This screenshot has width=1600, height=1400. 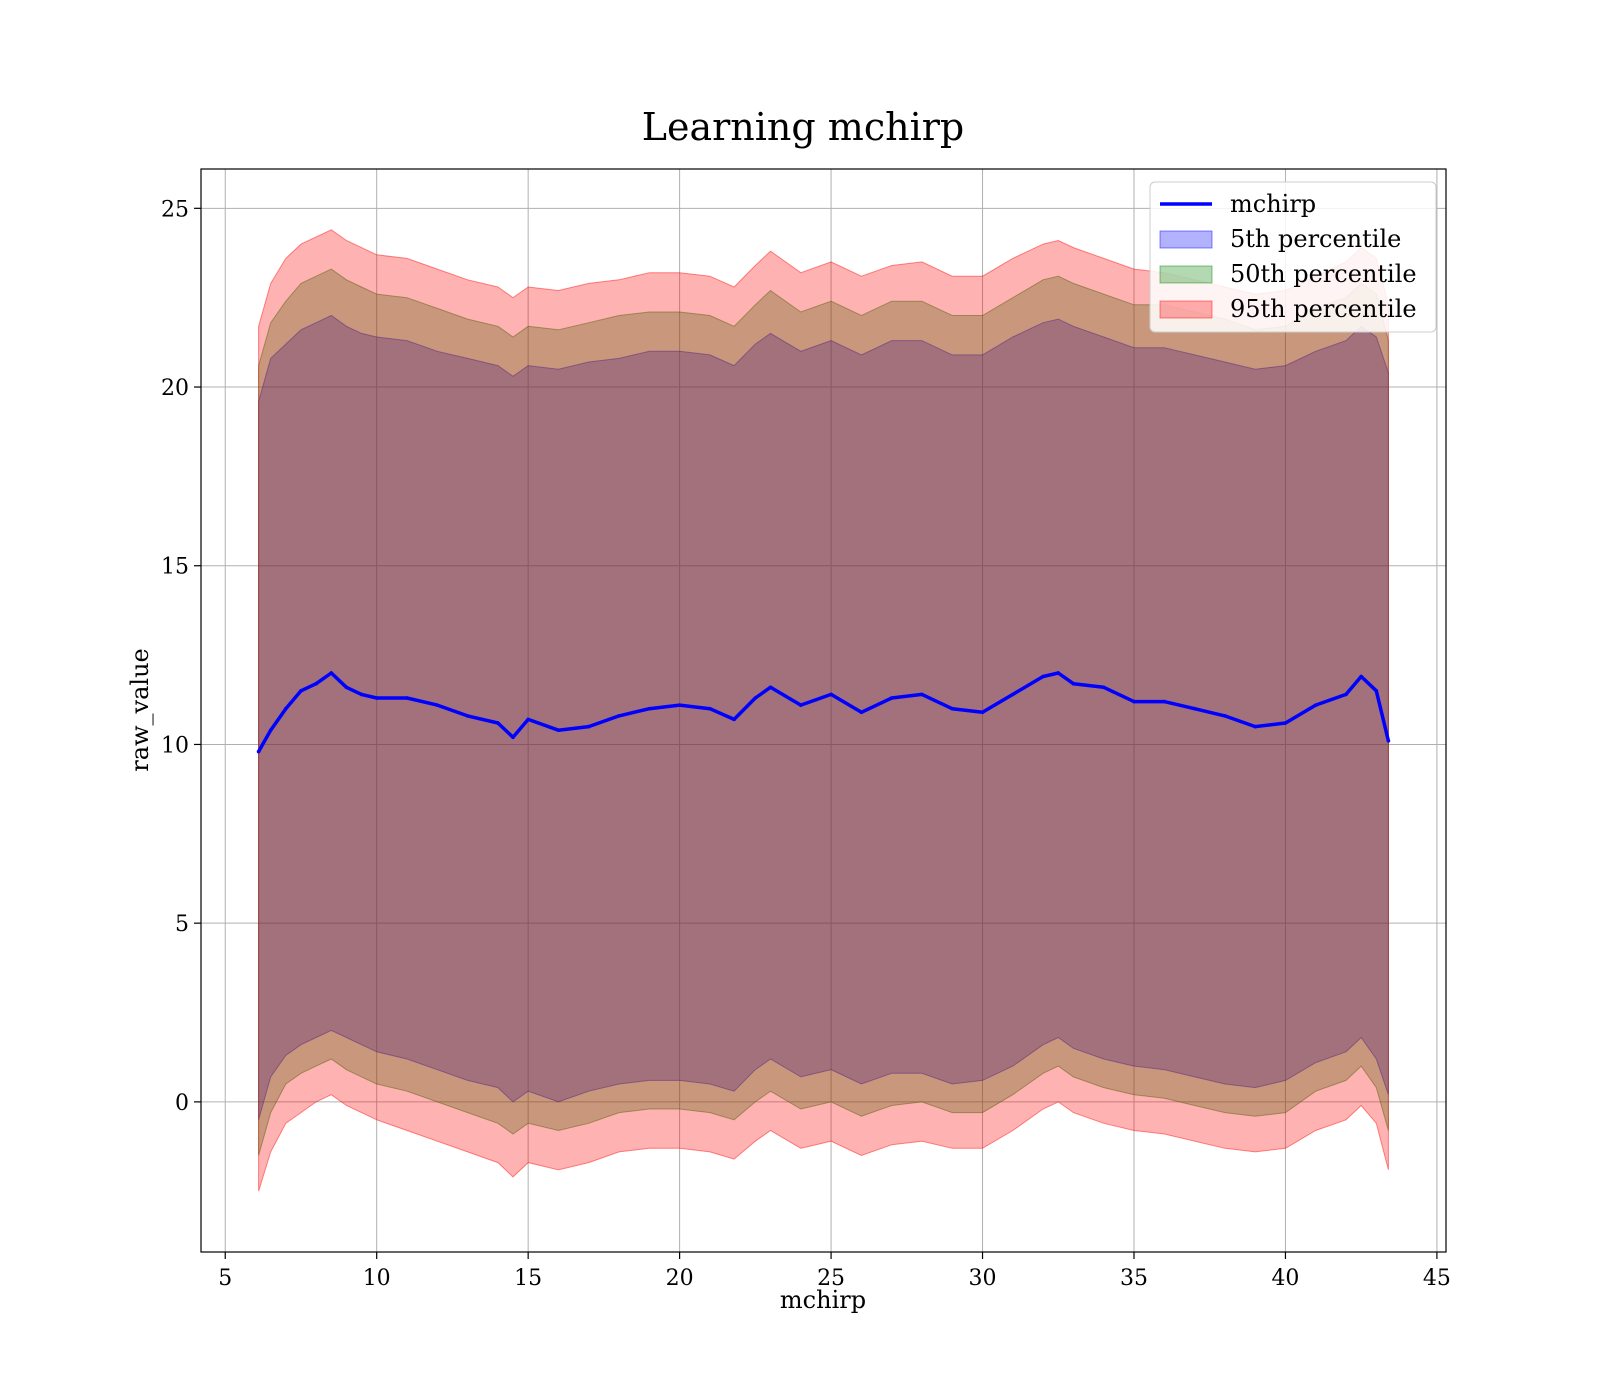 I want to click on legend-label-50th-percentile: 50th percentile, so click(x=1323, y=274).